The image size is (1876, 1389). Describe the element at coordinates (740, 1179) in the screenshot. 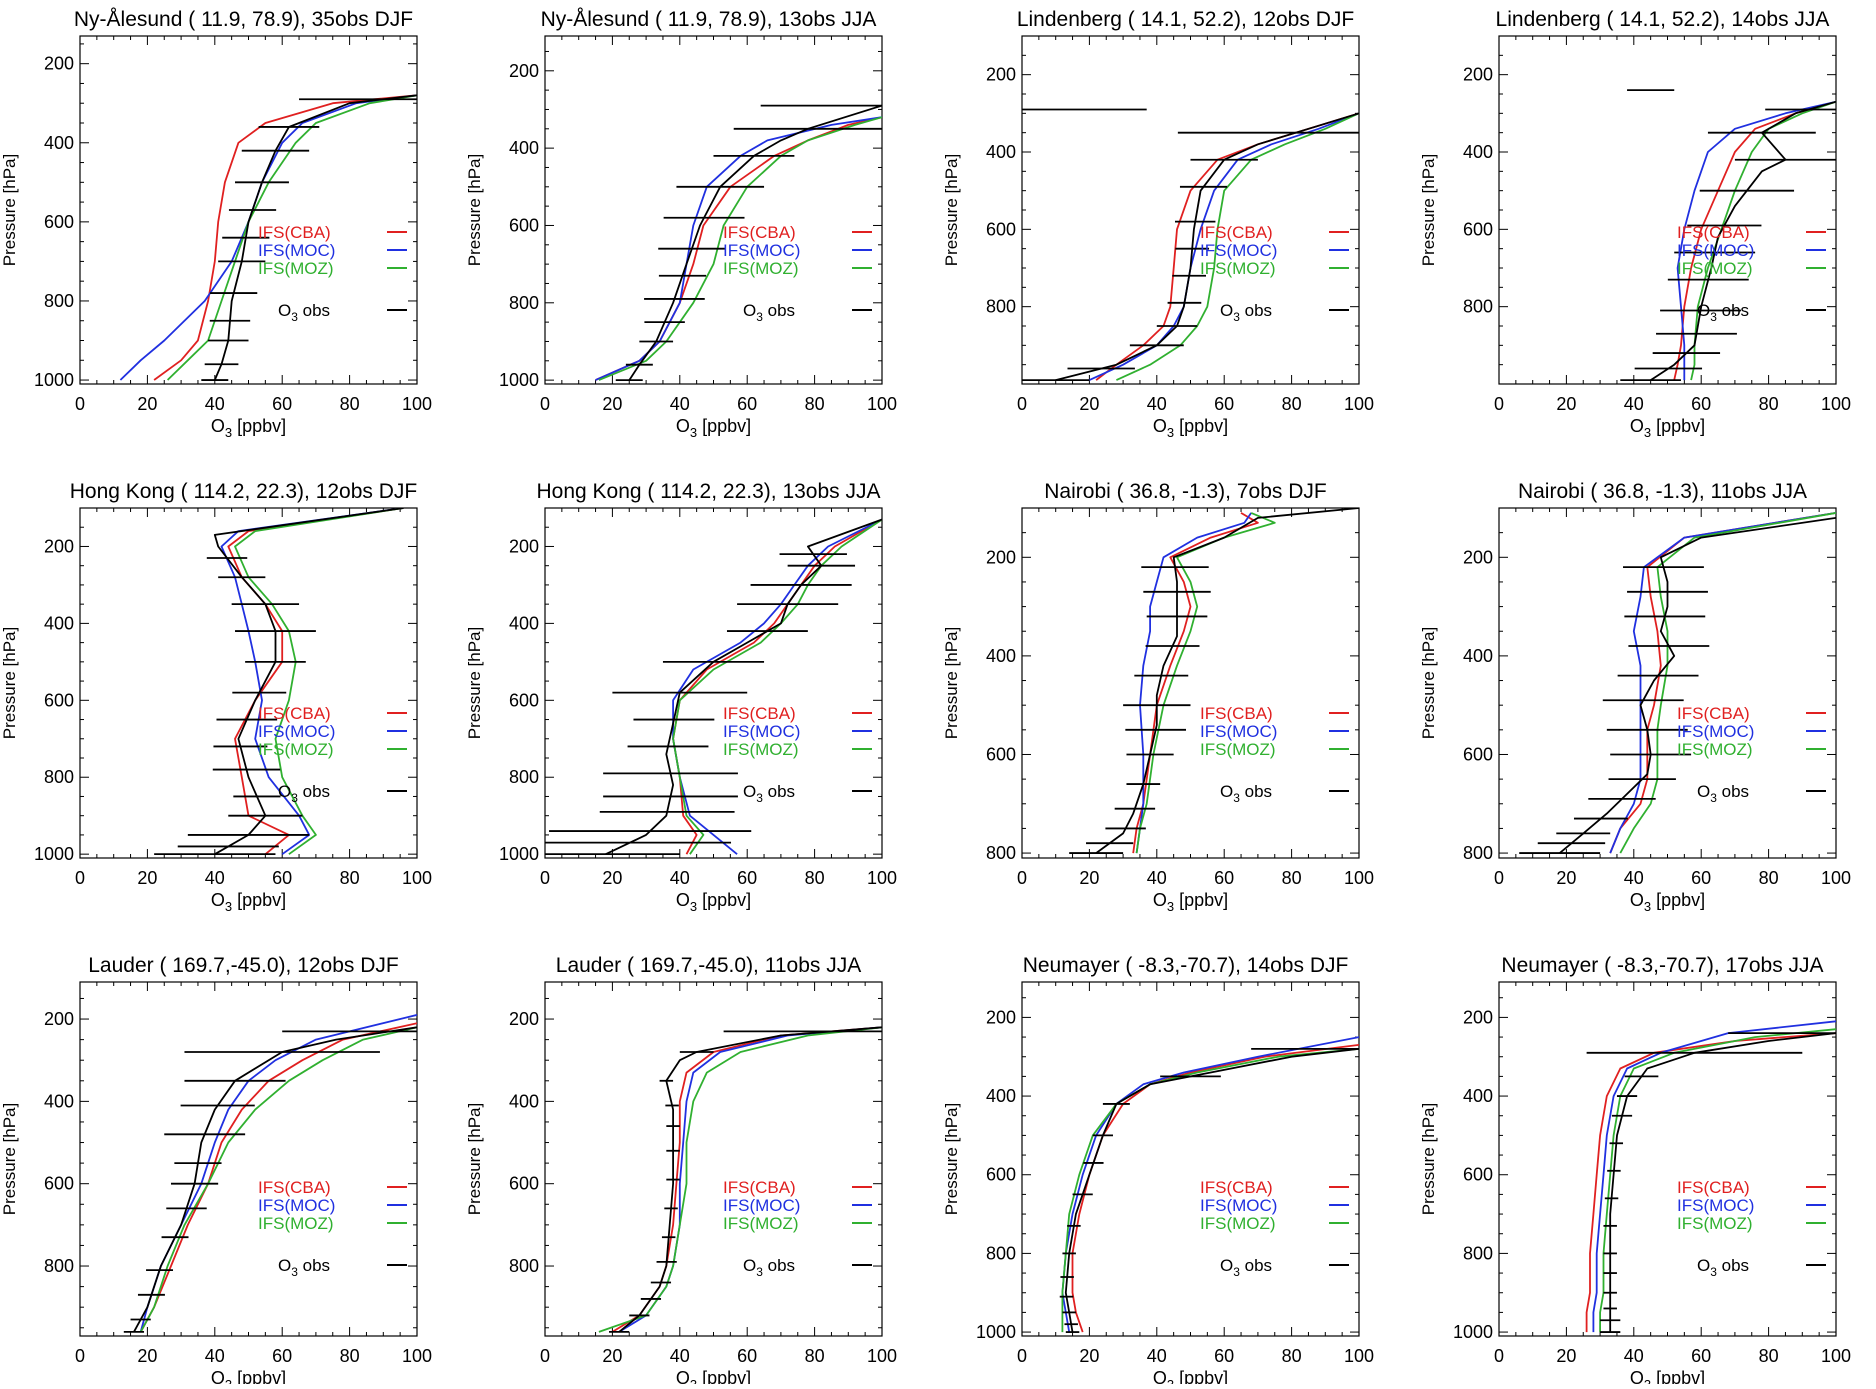

I see `series-line-moz` at that location.